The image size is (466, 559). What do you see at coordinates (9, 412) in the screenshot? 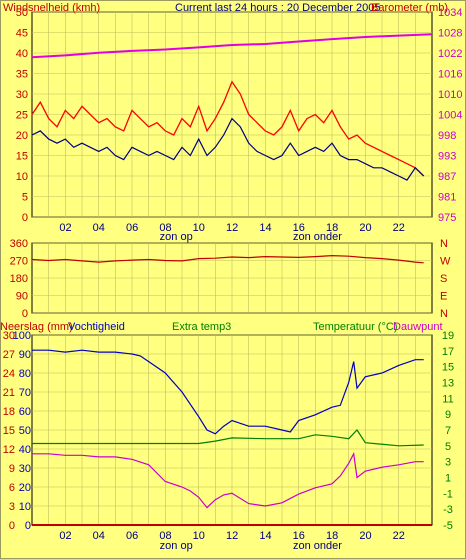
I see `rain-tick-label: 18` at bounding box center [9, 412].